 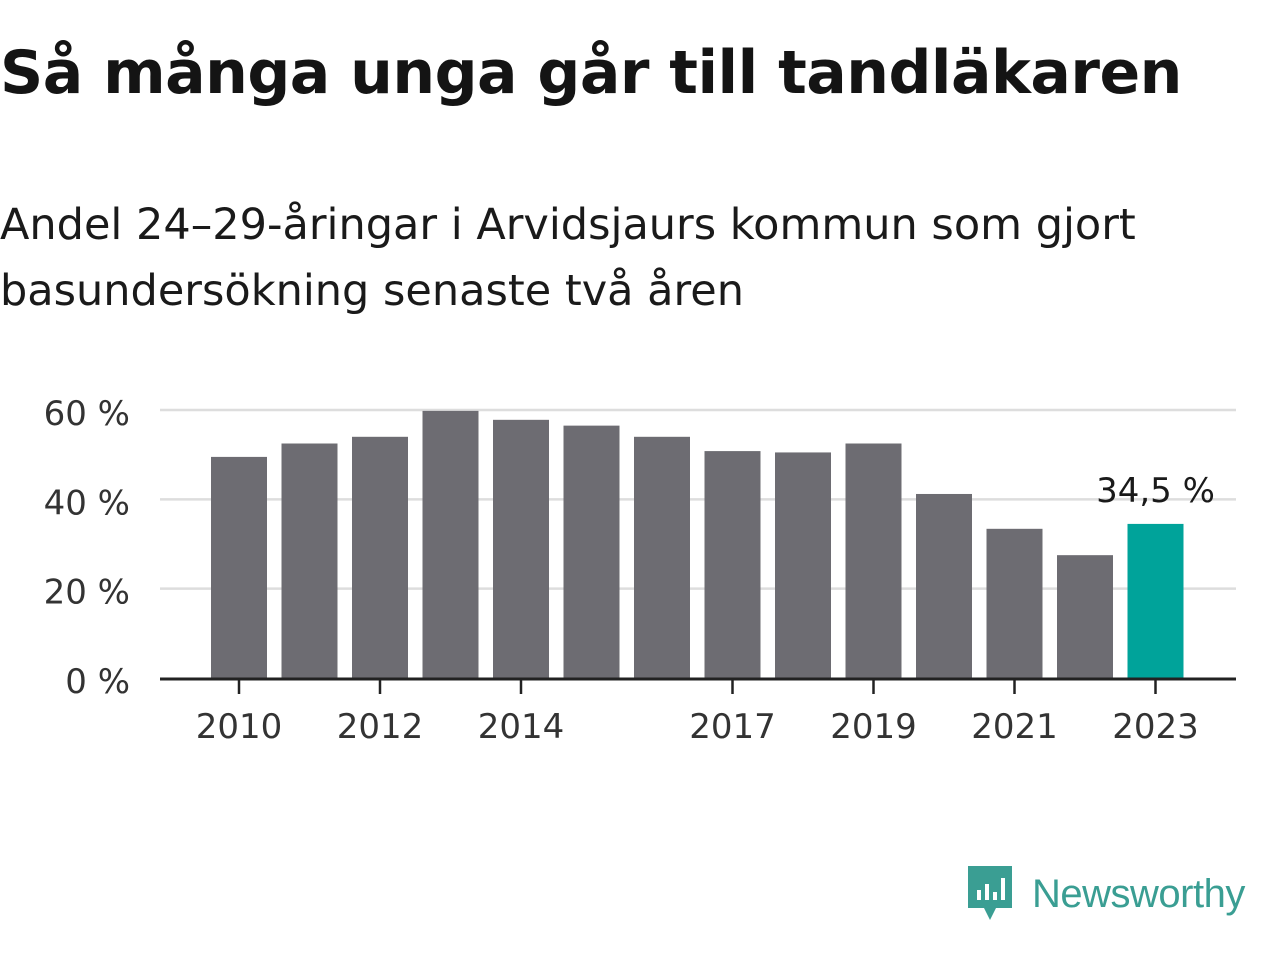 I want to click on x-tick-label-2014: 2014, so click(x=521, y=727).